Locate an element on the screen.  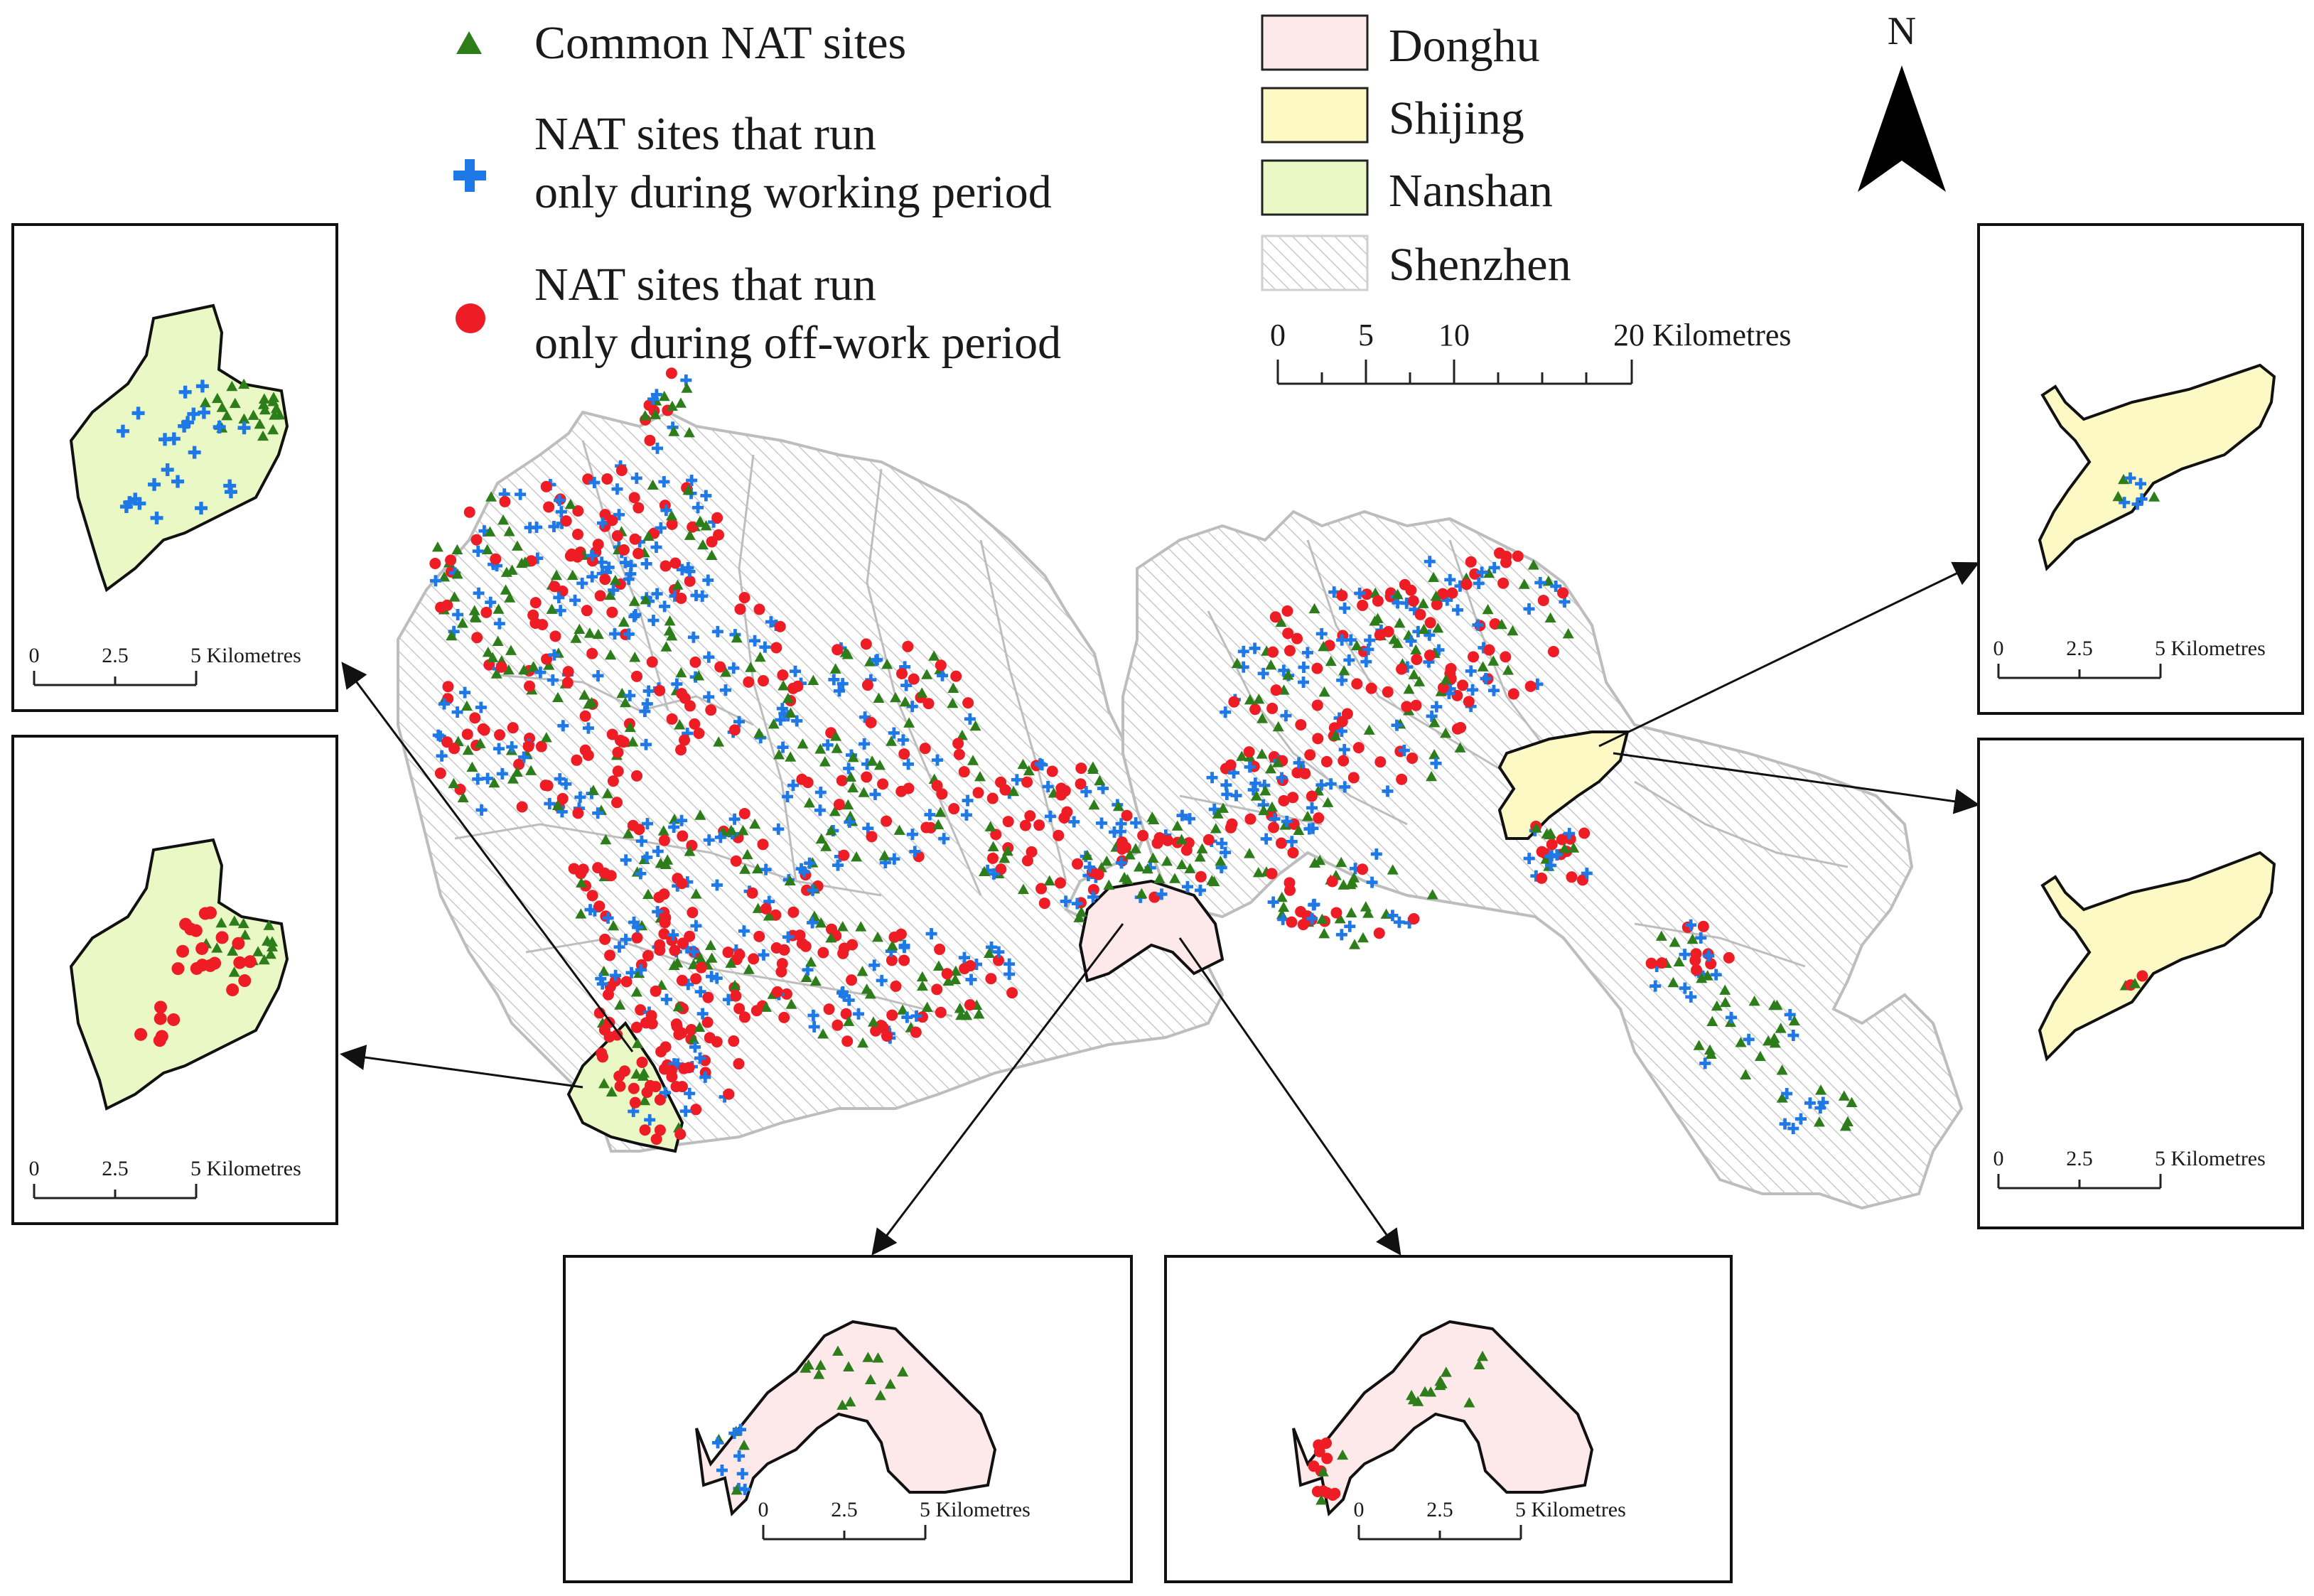
inset-shijing-working: 0 2.5 5 Kilometres is located at coordinates (2140, 469).